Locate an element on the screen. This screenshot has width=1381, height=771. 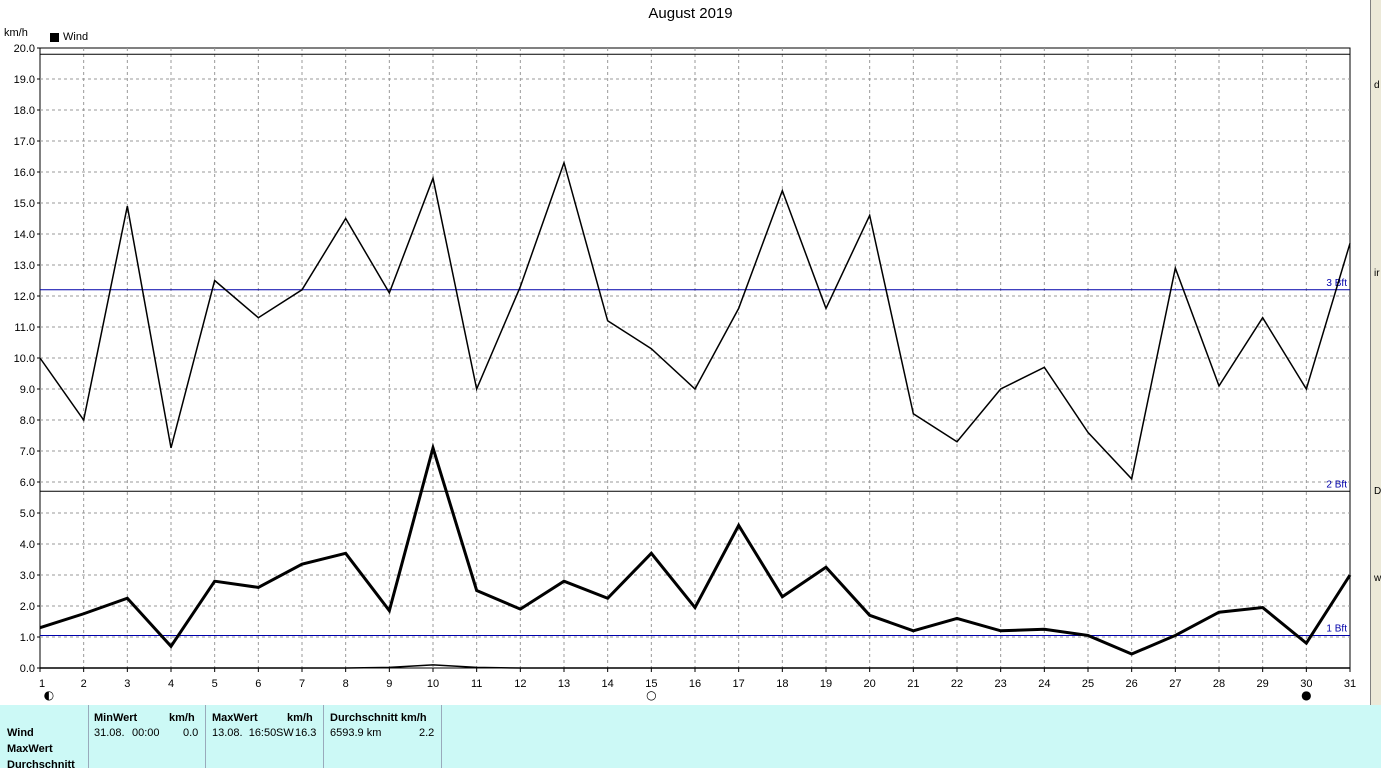
moon-phase-icon: ● is located at coordinates (1306, 695).